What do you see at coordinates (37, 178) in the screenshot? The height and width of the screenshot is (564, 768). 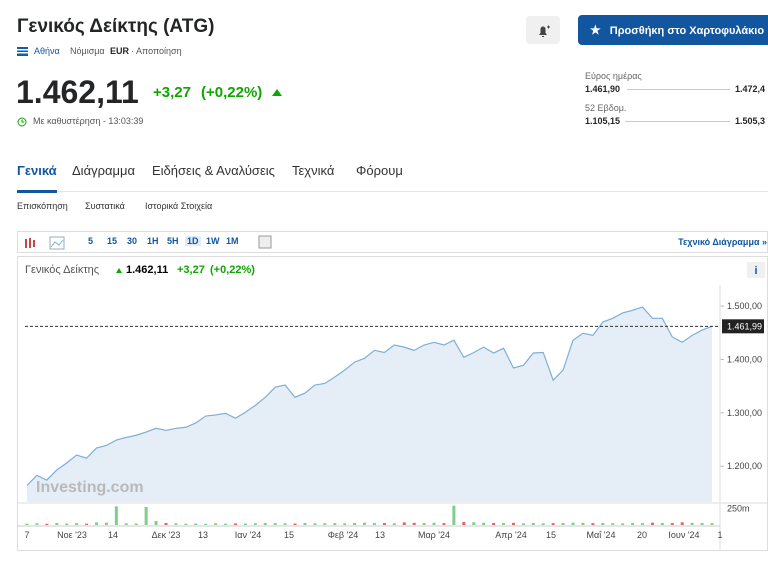 I see `tab: Γενικά` at bounding box center [37, 178].